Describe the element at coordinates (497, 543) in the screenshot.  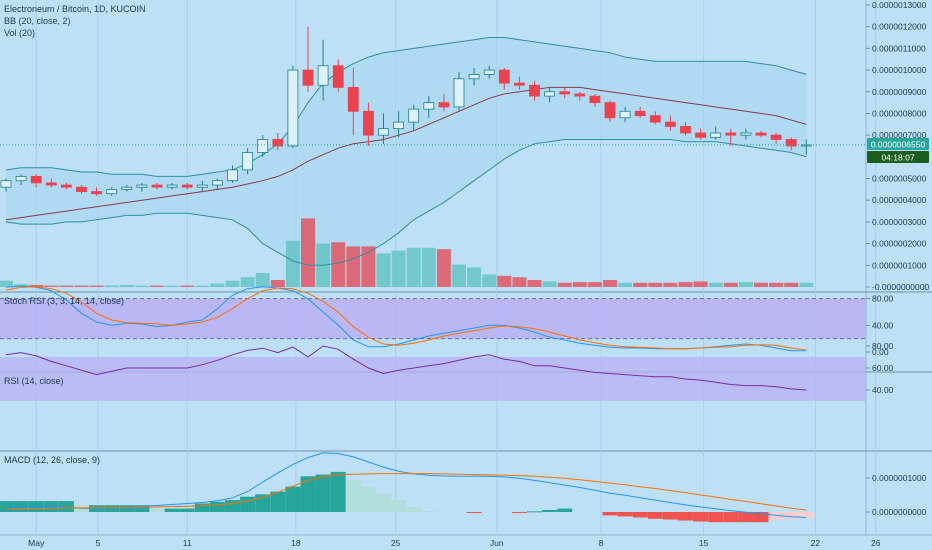
I see `time-axis-tick-label: Jun` at that location.